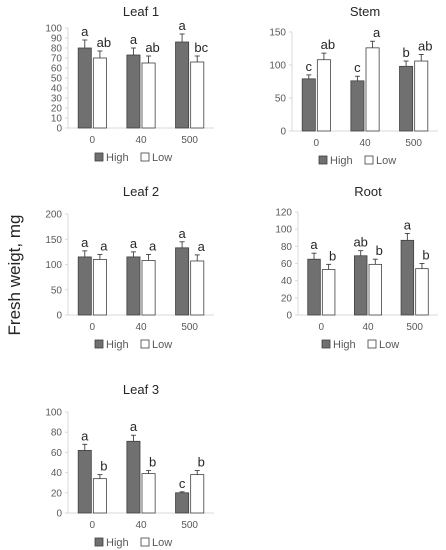  What do you see at coordinates (57, 433) in the screenshot?
I see `y-tick-label: 80` at bounding box center [57, 433].